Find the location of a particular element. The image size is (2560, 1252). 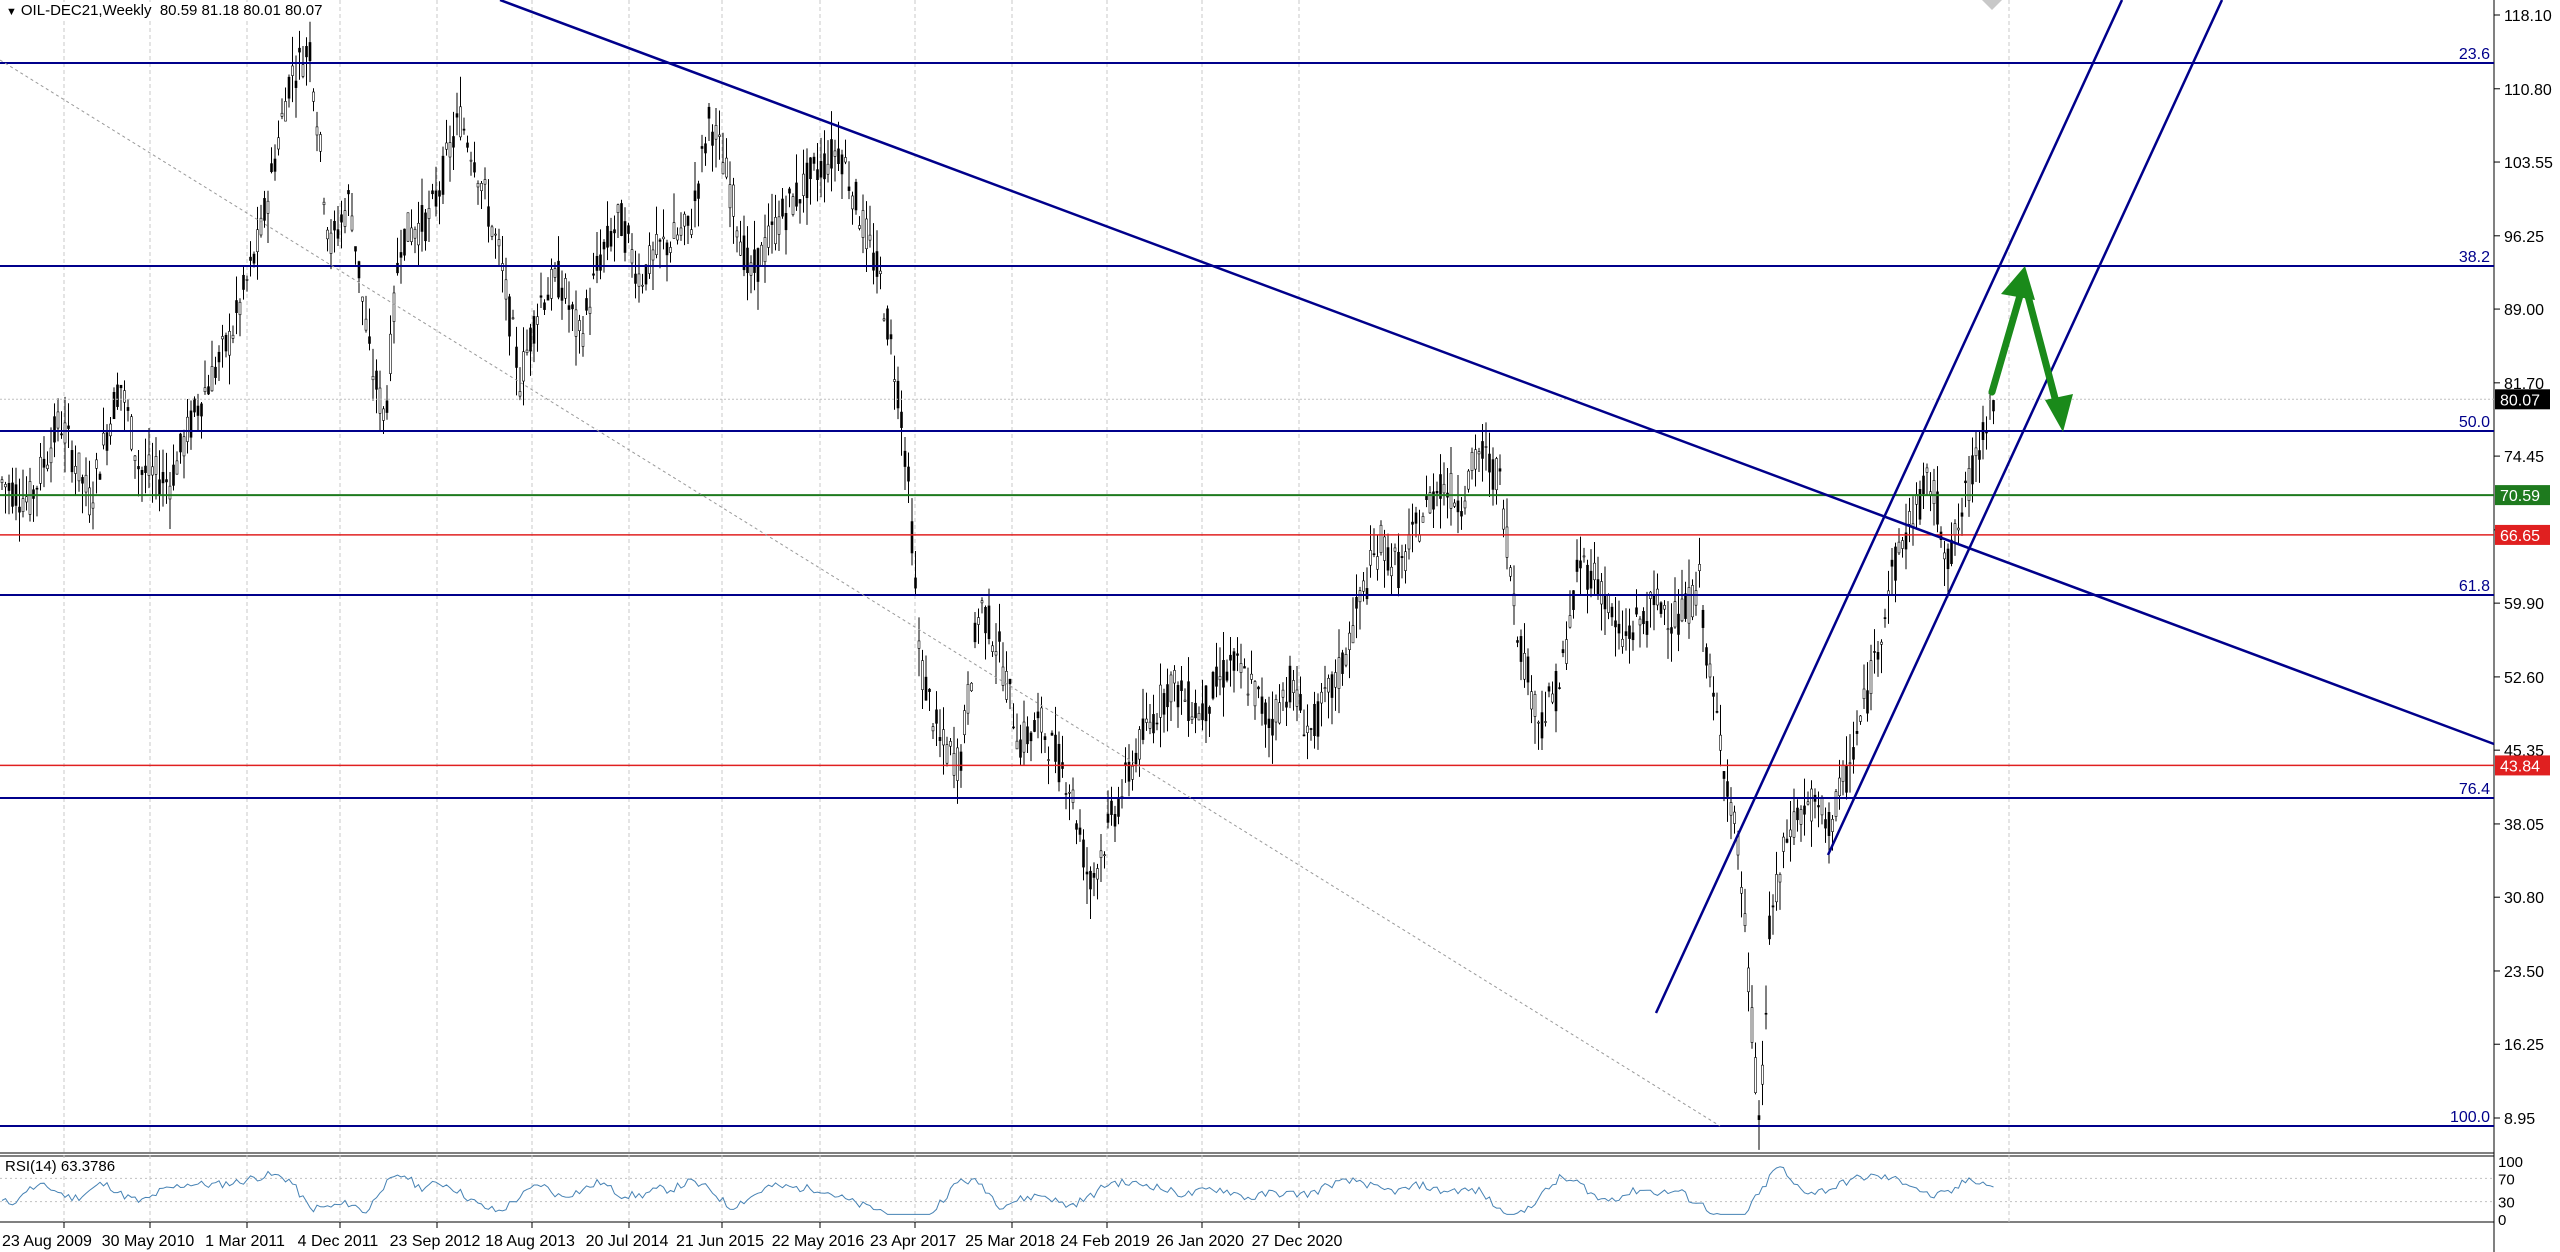

price-label: 103.55 is located at coordinates (2528, 163).